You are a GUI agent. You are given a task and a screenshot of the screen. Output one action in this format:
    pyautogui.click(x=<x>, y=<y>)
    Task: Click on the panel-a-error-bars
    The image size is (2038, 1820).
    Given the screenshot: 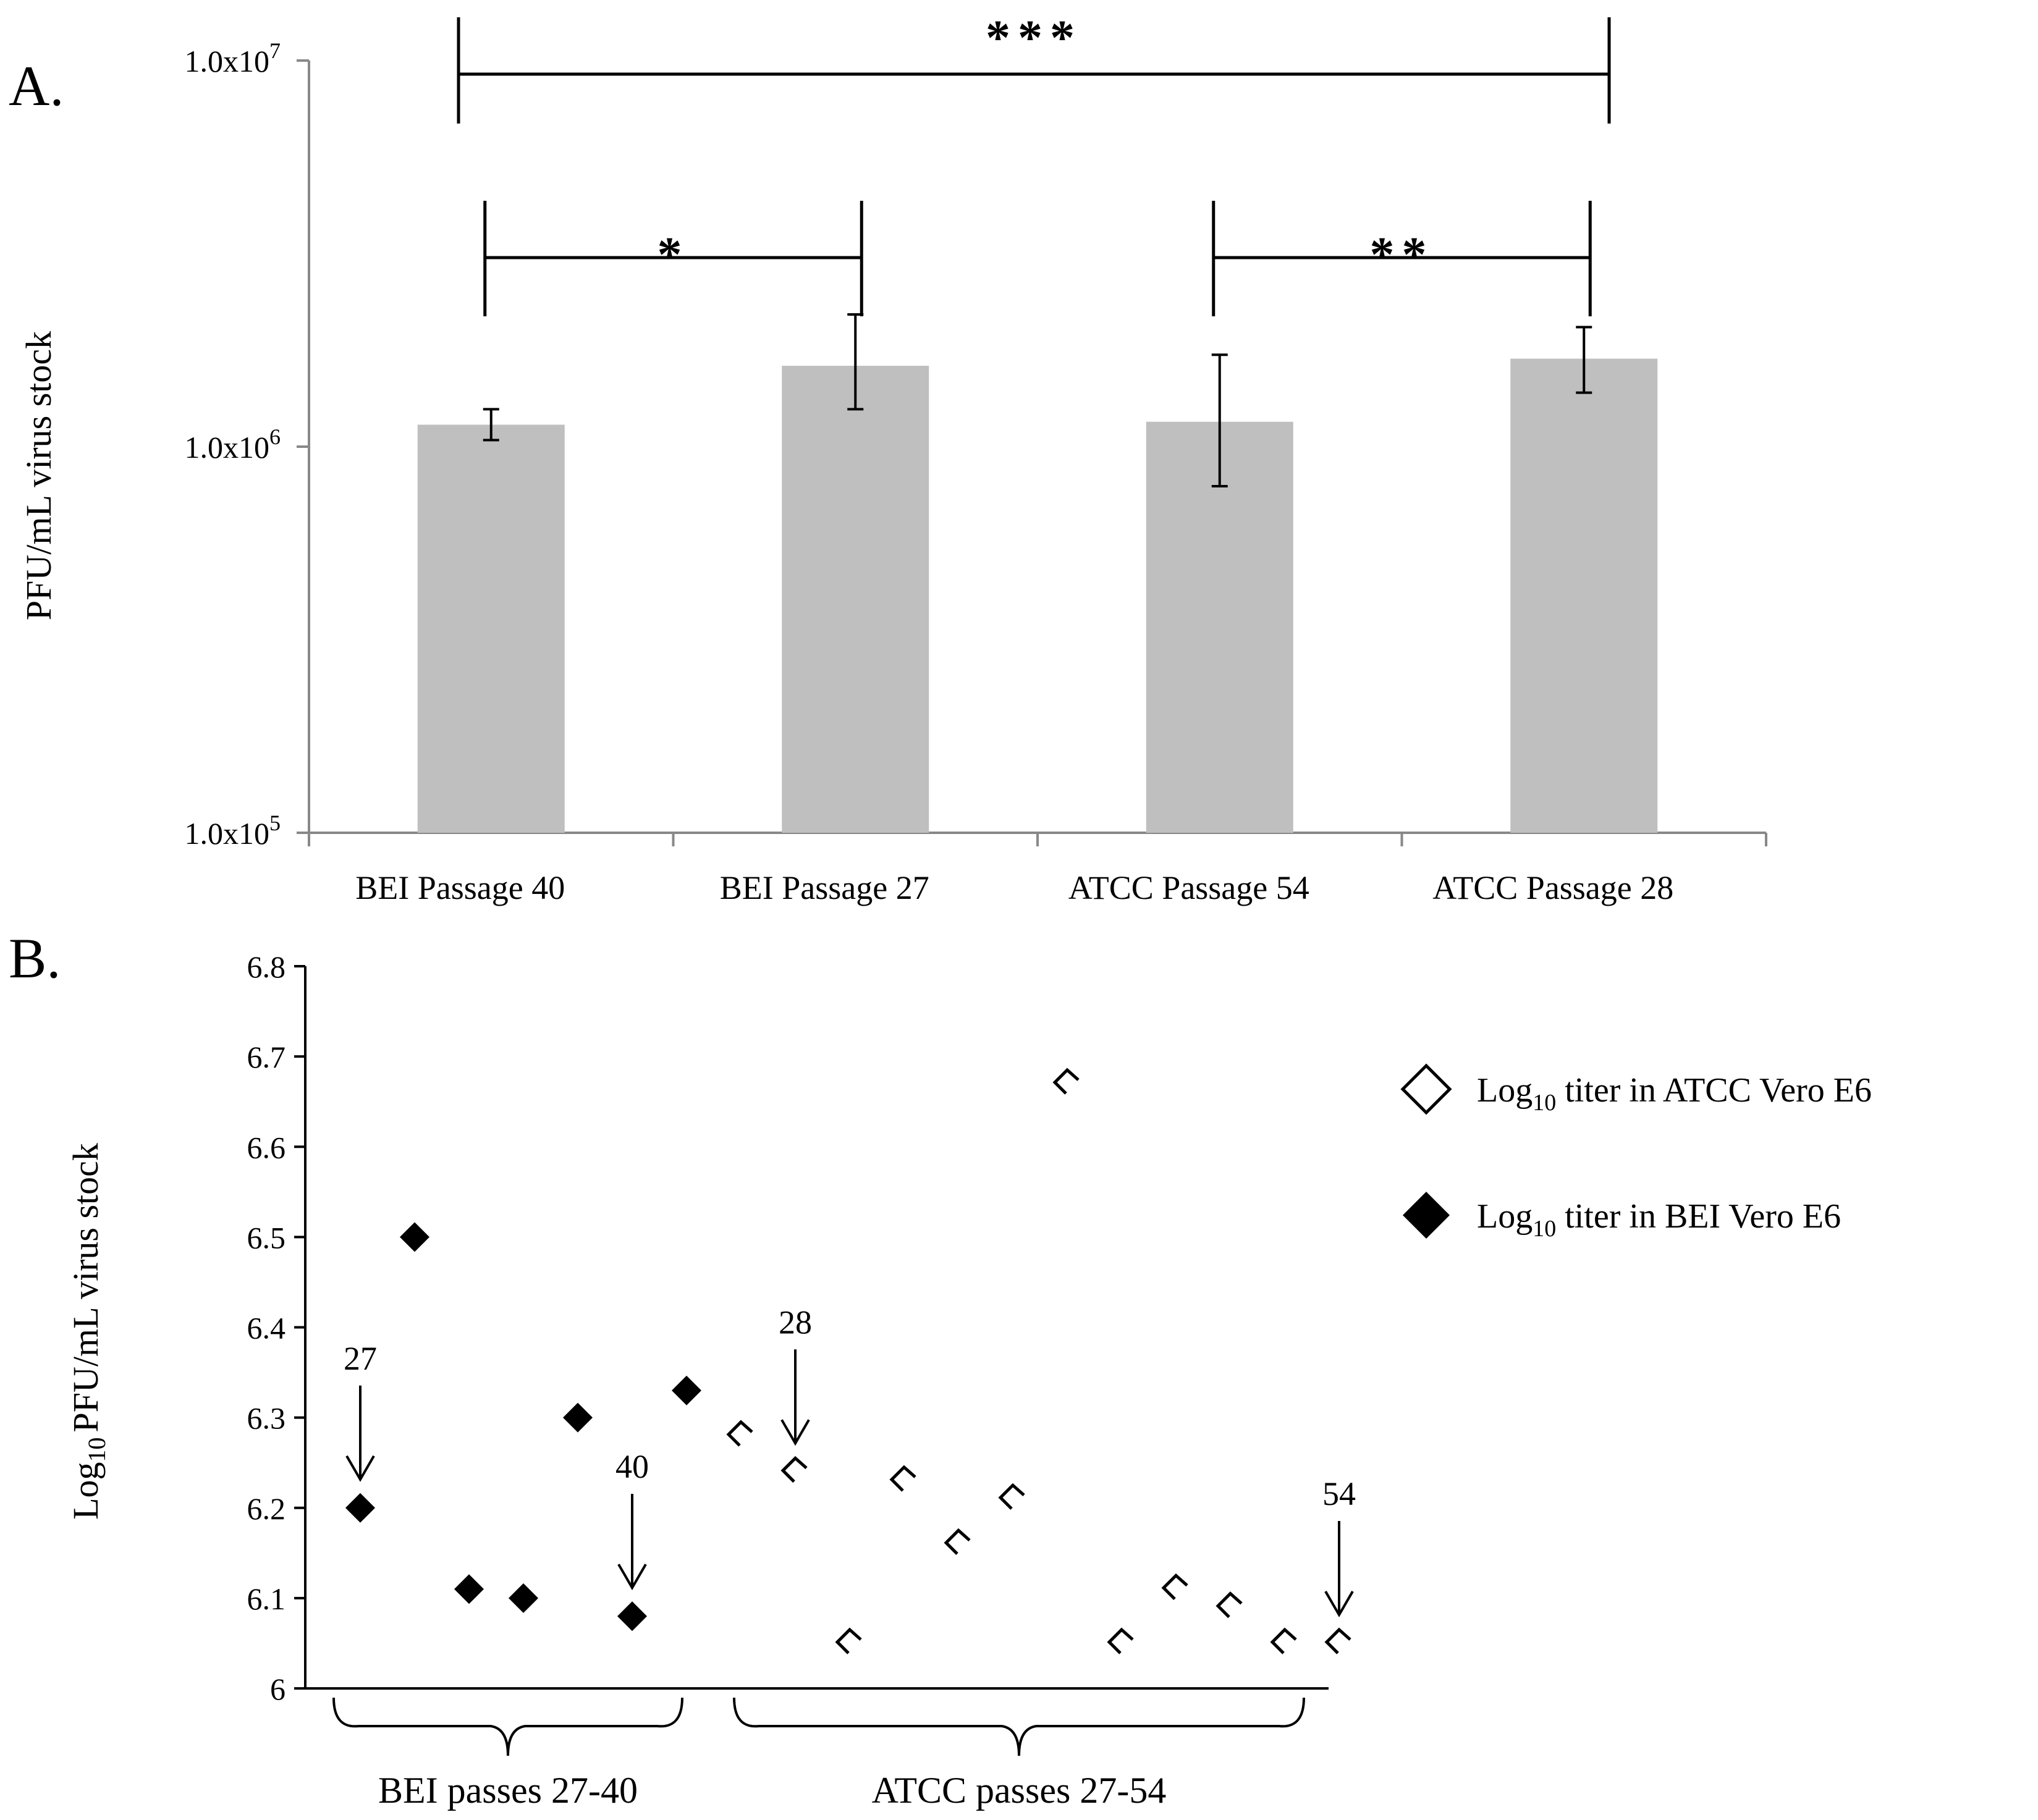 What is the action you would take?
    pyautogui.click(x=1037, y=400)
    